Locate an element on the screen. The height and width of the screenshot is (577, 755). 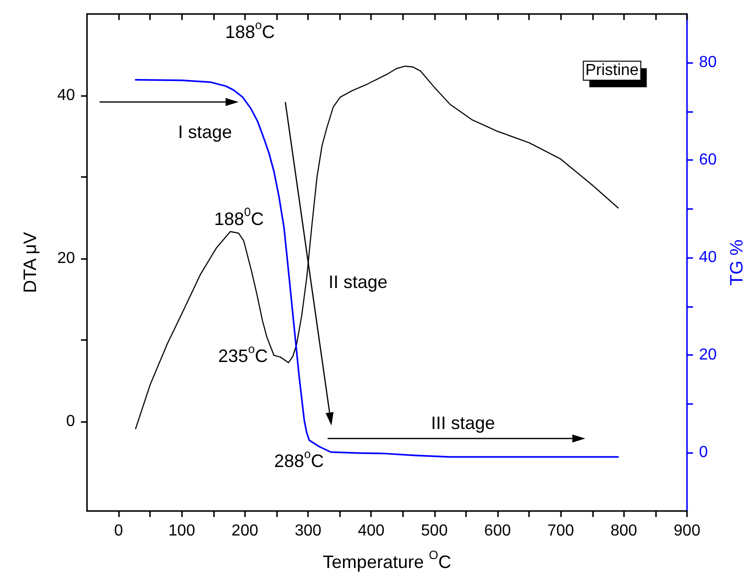
x-tick-label: 300 is located at coordinates (308, 531).